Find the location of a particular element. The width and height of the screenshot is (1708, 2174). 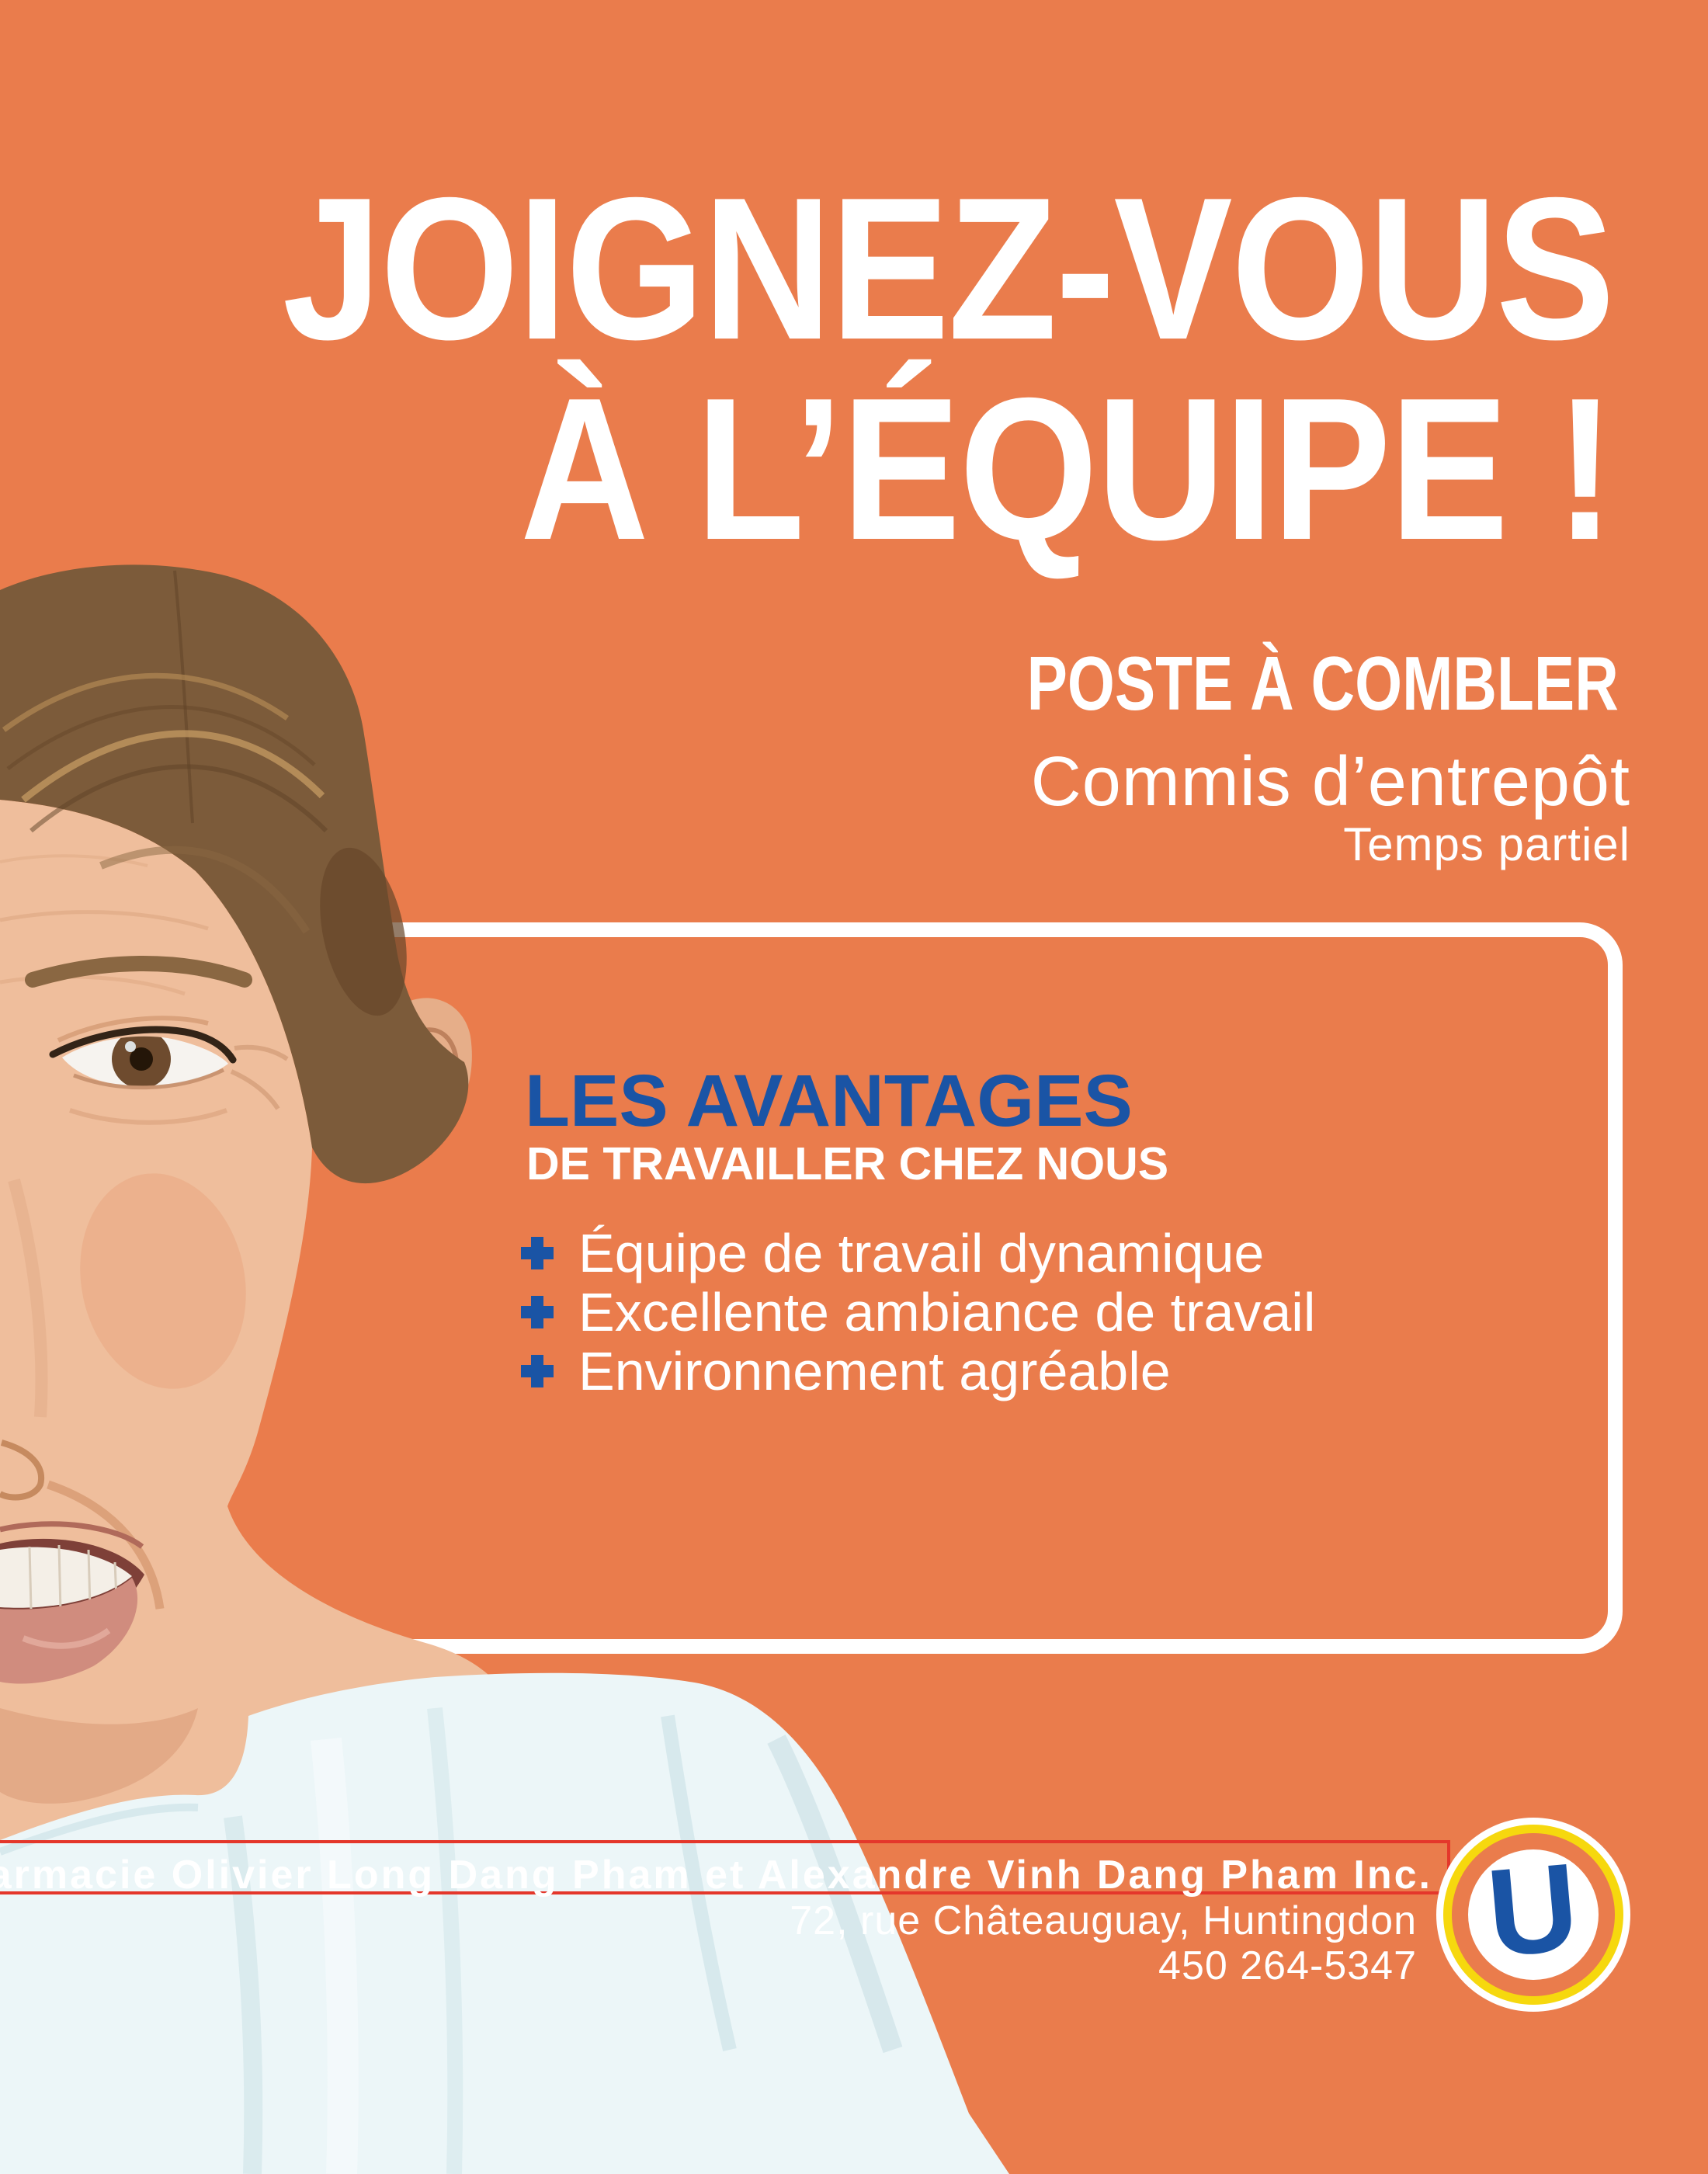

pharmacy-phone: 450 264-5347 is located at coordinates (1288, 1966).